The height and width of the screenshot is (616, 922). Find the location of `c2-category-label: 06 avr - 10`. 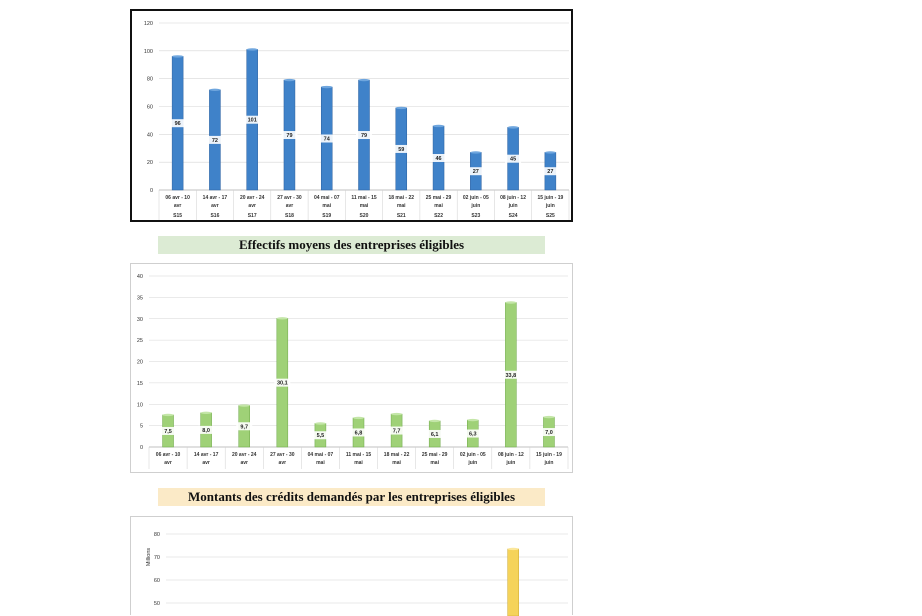

c2-category-label: 06 avr - 10 is located at coordinates (168, 455).